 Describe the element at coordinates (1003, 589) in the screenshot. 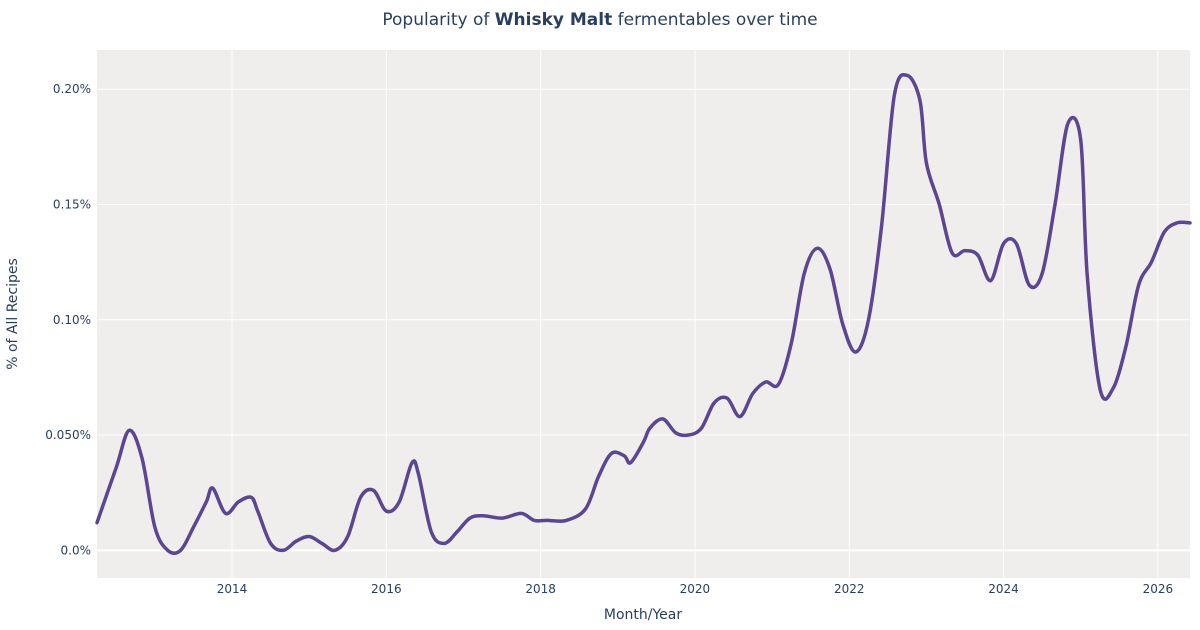

I see `x-tick-label: 2024` at that location.